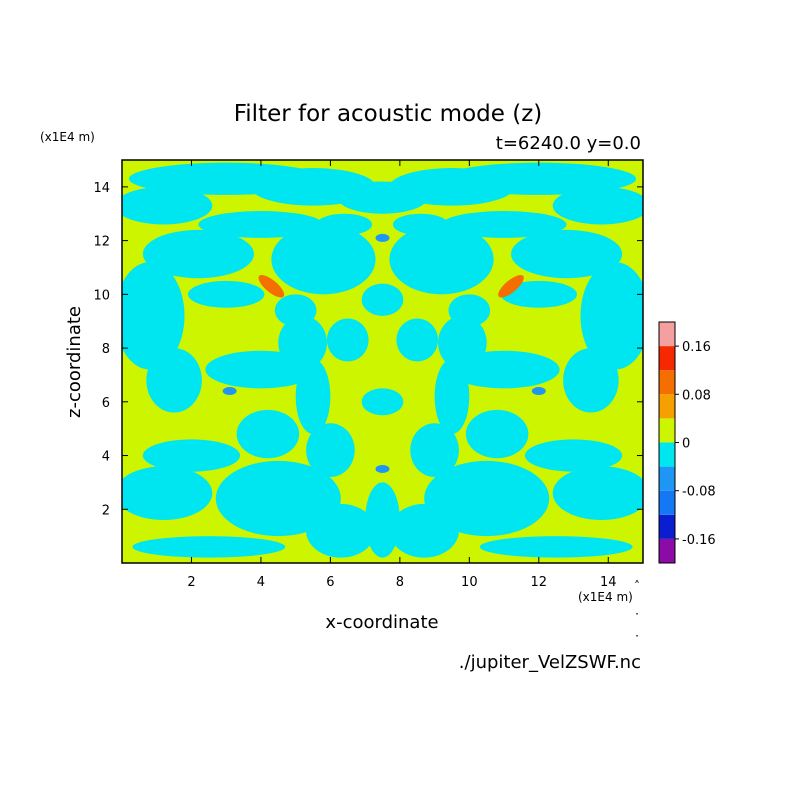 The height and width of the screenshot is (804, 804). I want to click on colorbar-tick-label: 0.08, so click(696, 395).